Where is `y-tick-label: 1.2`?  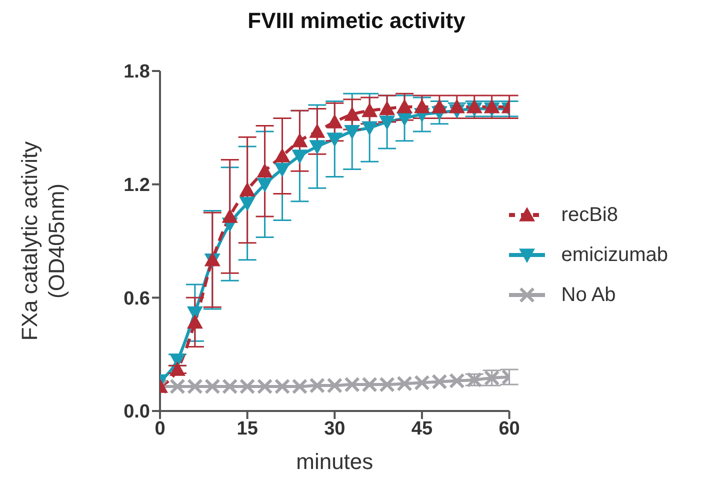 y-tick-label: 1.2 is located at coordinates (137, 185).